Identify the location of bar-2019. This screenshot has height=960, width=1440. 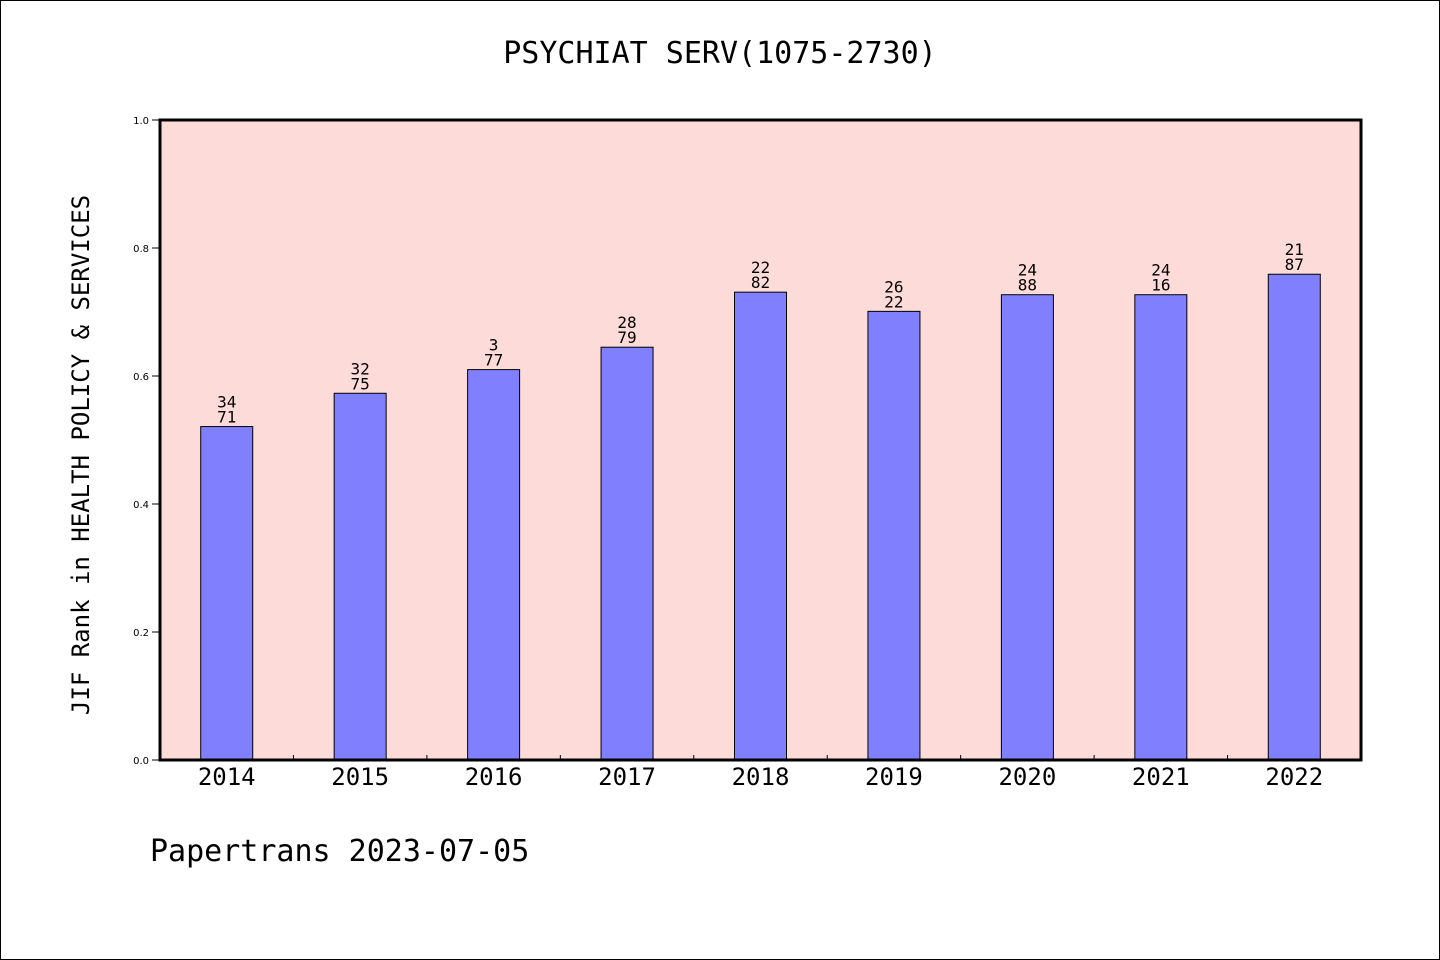
(894, 535).